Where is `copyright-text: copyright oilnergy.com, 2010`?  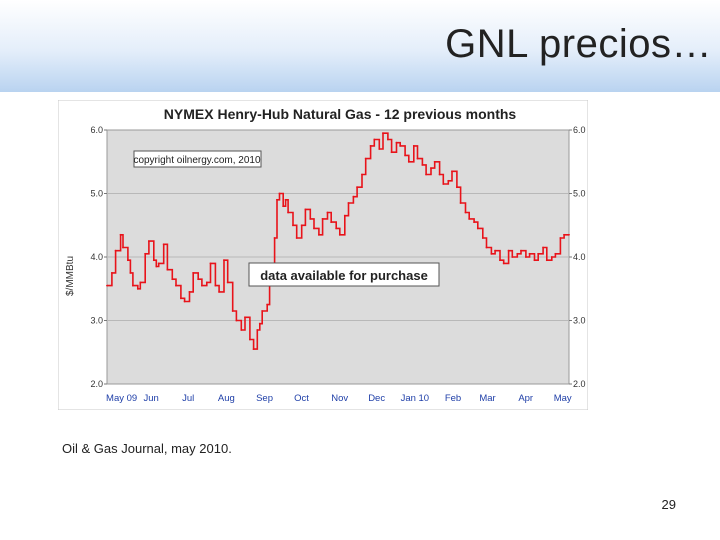
copyright-text: copyright oilnergy.com, 2010 is located at coordinates (197, 160).